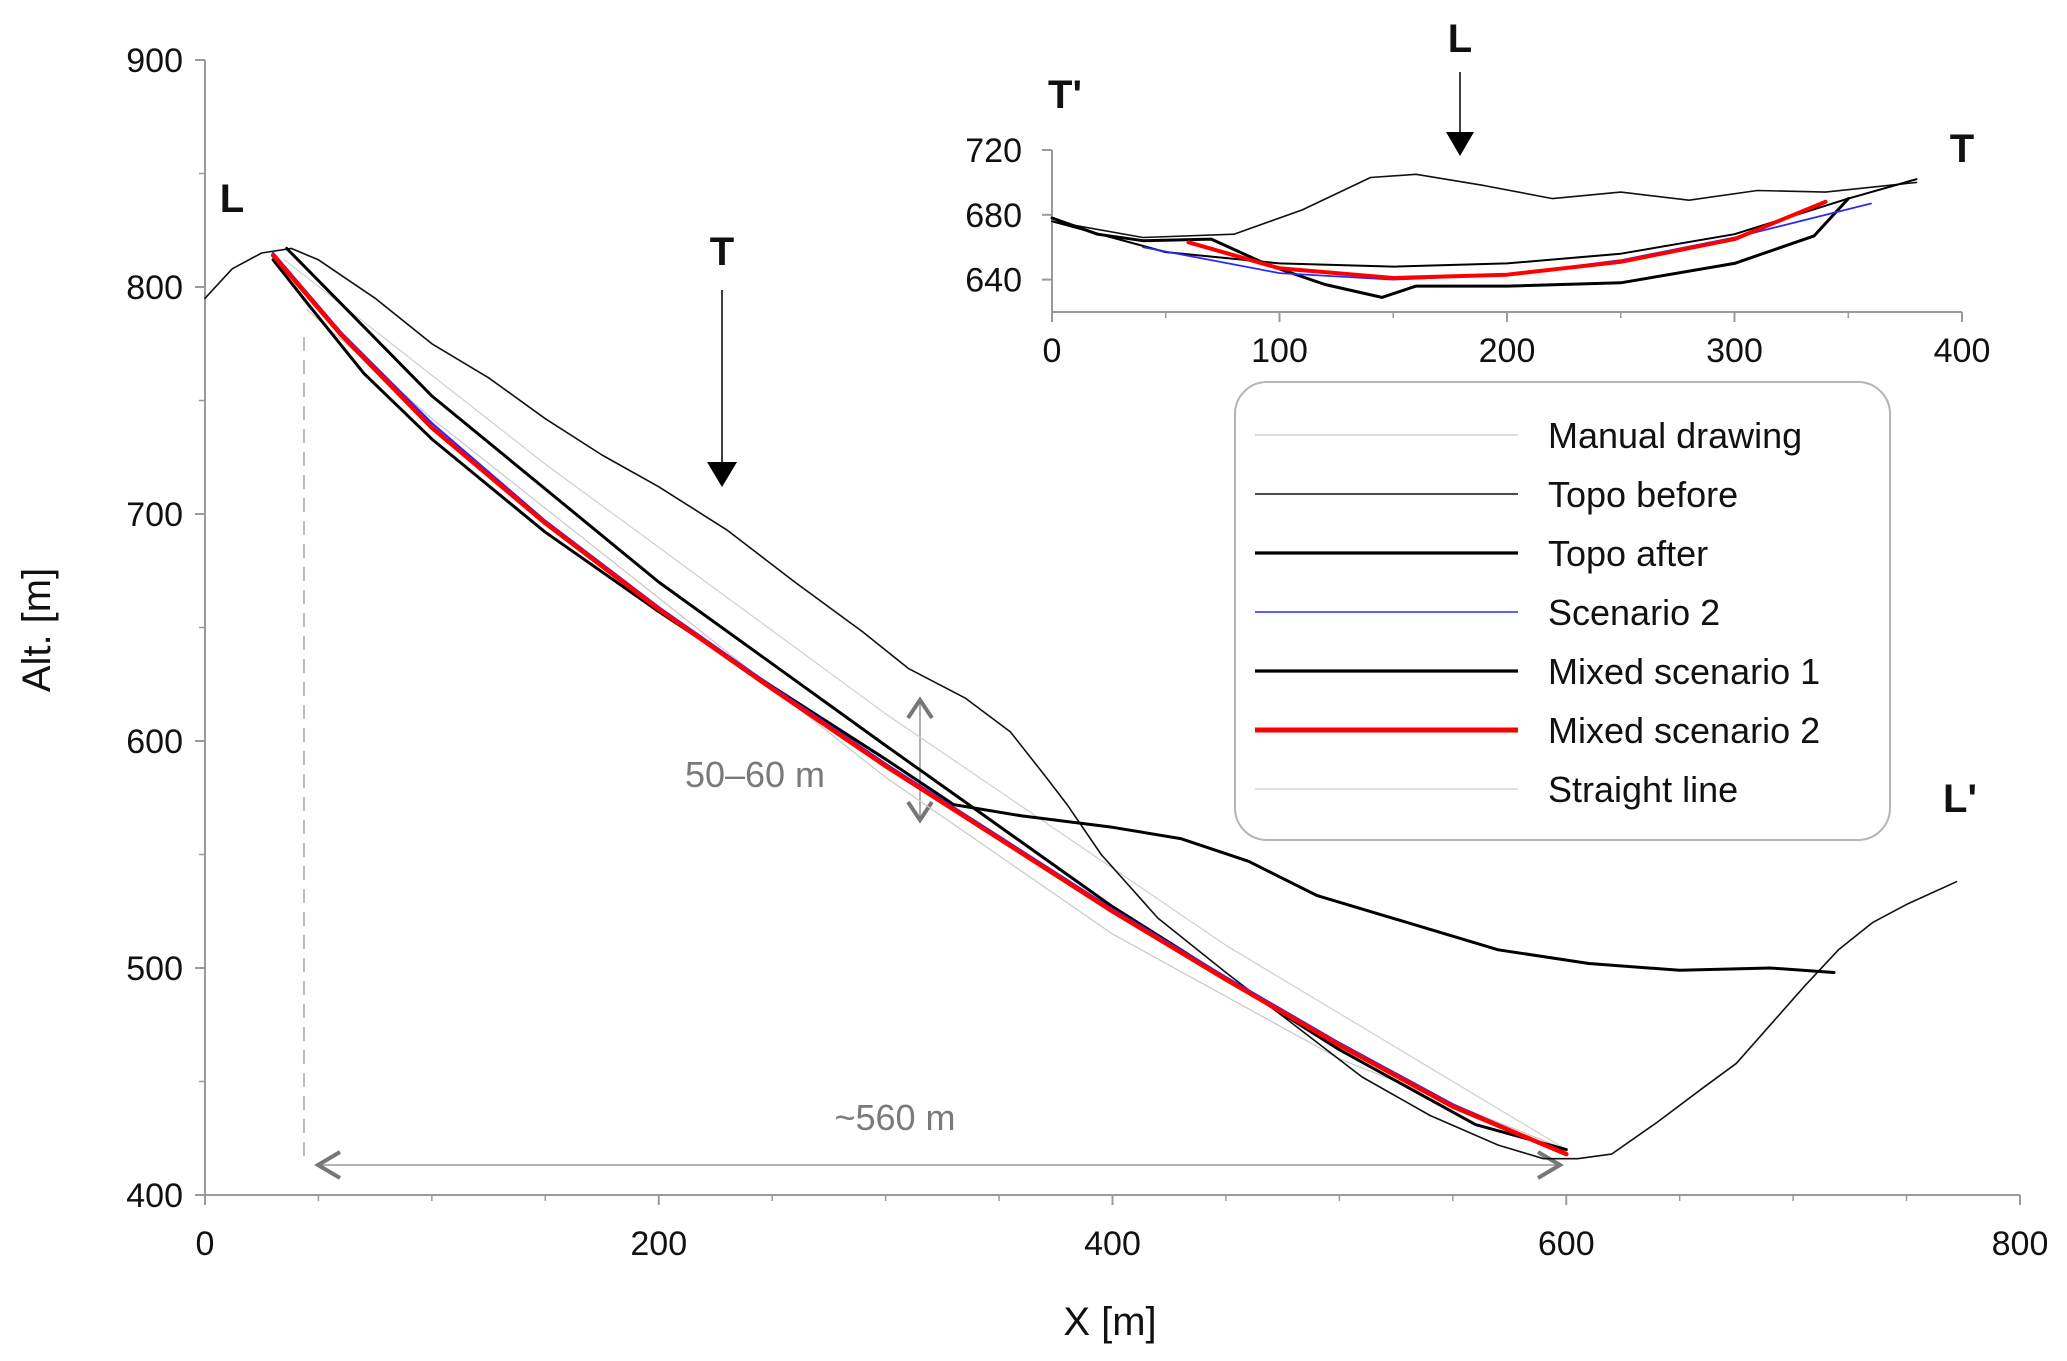 The image size is (2067, 1361). I want to click on profile-end-label: L', so click(1960, 799).